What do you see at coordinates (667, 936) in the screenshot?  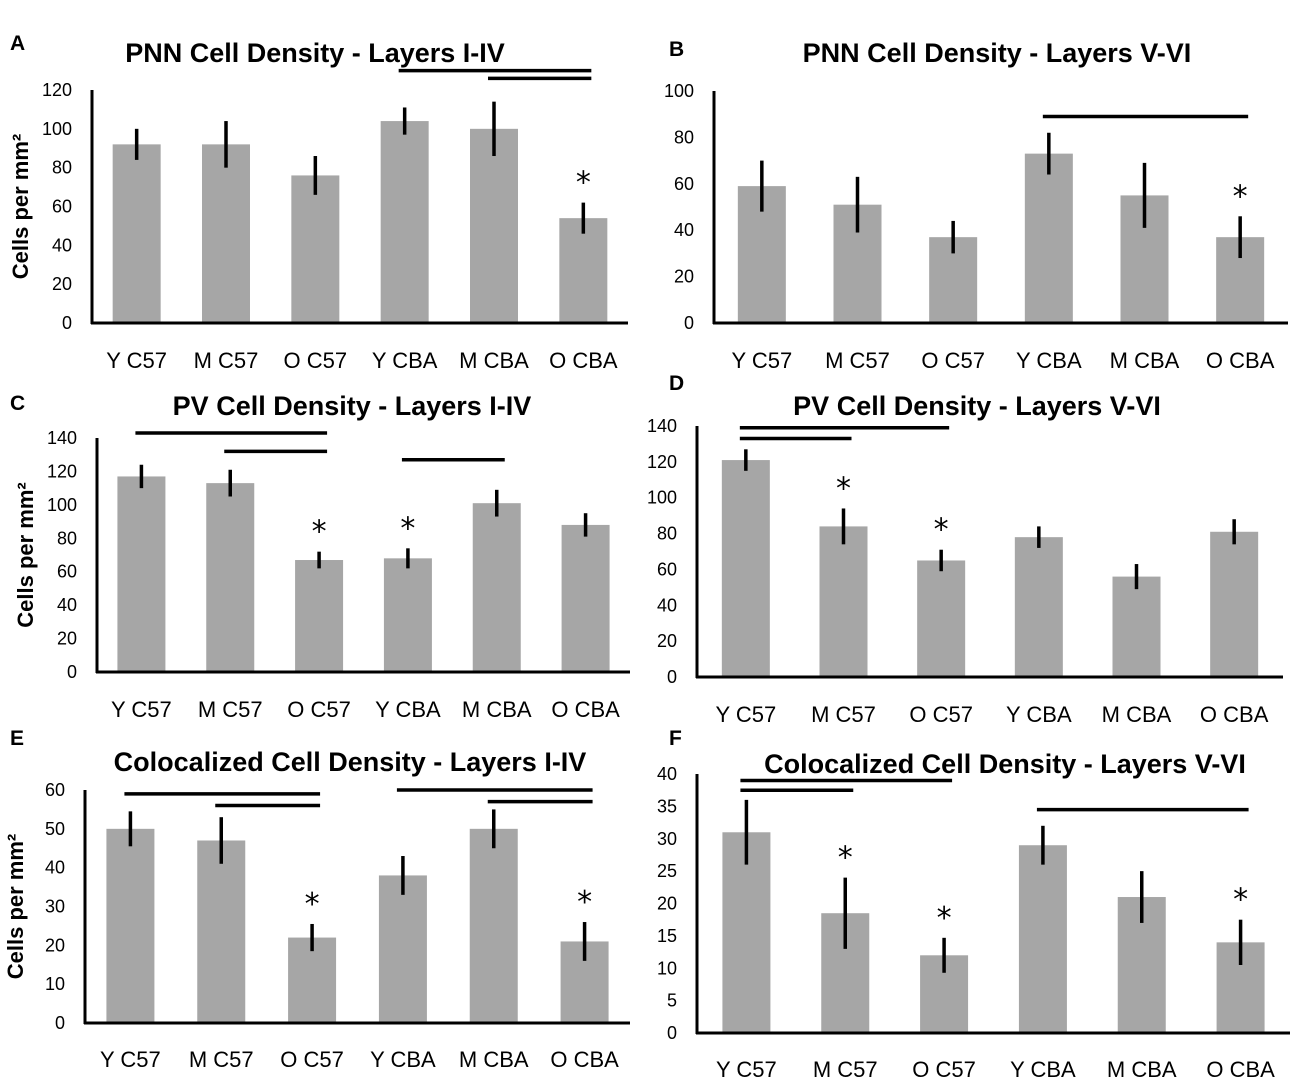 I see `y-tick-label: 15` at bounding box center [667, 936].